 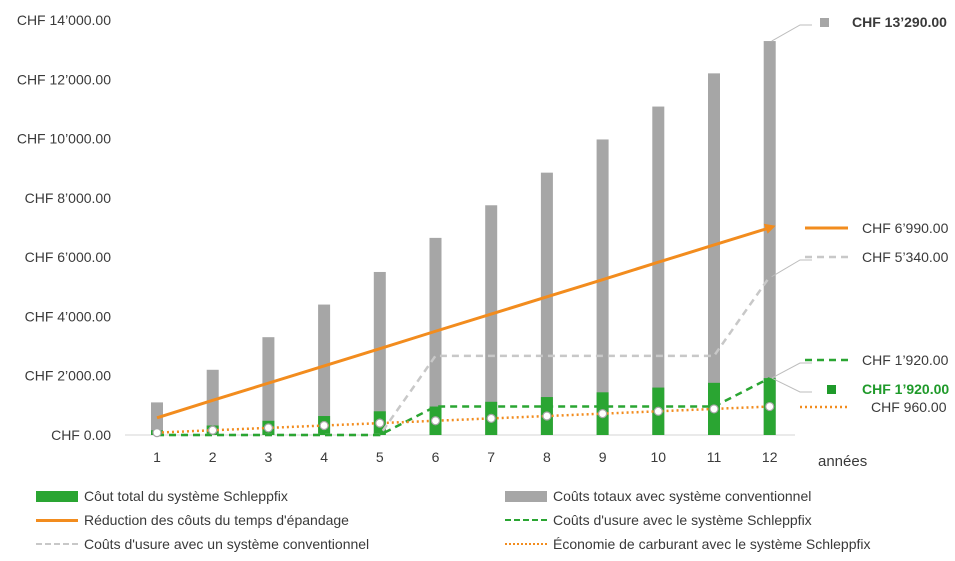 What do you see at coordinates (157, 457) in the screenshot?
I see `x-tick-label: 1` at bounding box center [157, 457].